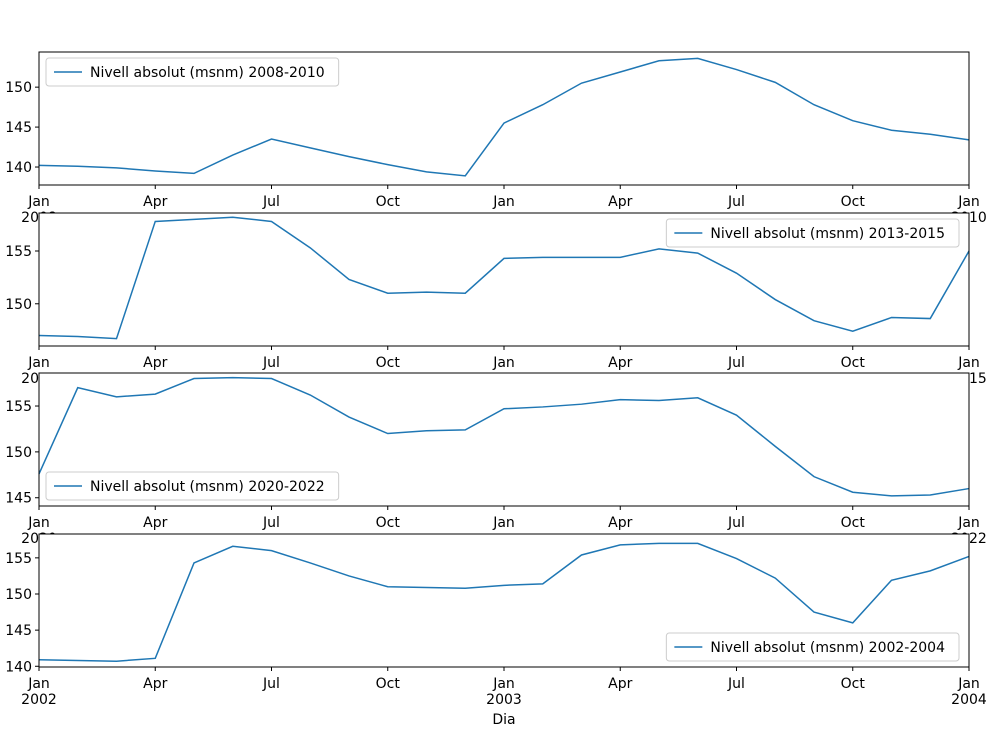 Image resolution: width=994 pixels, height=756 pixels. Describe the element at coordinates (827, 648) in the screenshot. I see `legend-label: Nivell absolut (msnm) 2002-2004` at that location.